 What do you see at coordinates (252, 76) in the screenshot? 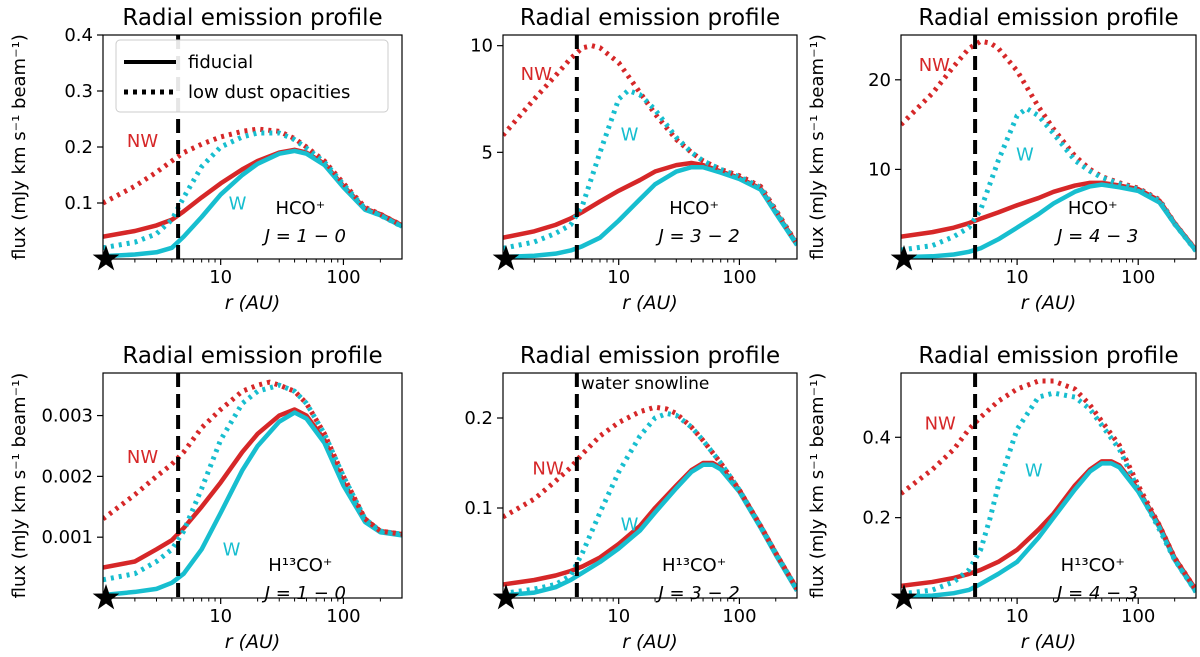
I see `legend: fiducial low dust opacities` at bounding box center [252, 76].